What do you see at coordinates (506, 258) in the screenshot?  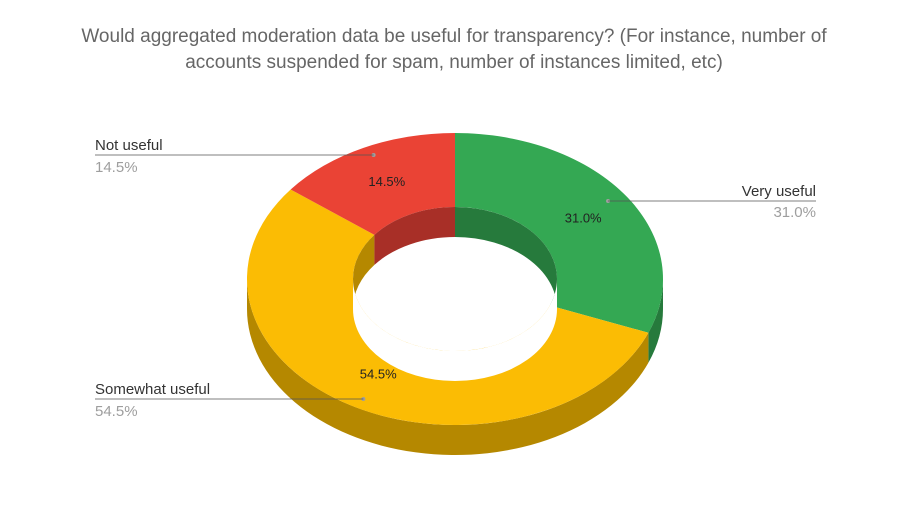 I see `inner-wall-very-useful` at bounding box center [506, 258].